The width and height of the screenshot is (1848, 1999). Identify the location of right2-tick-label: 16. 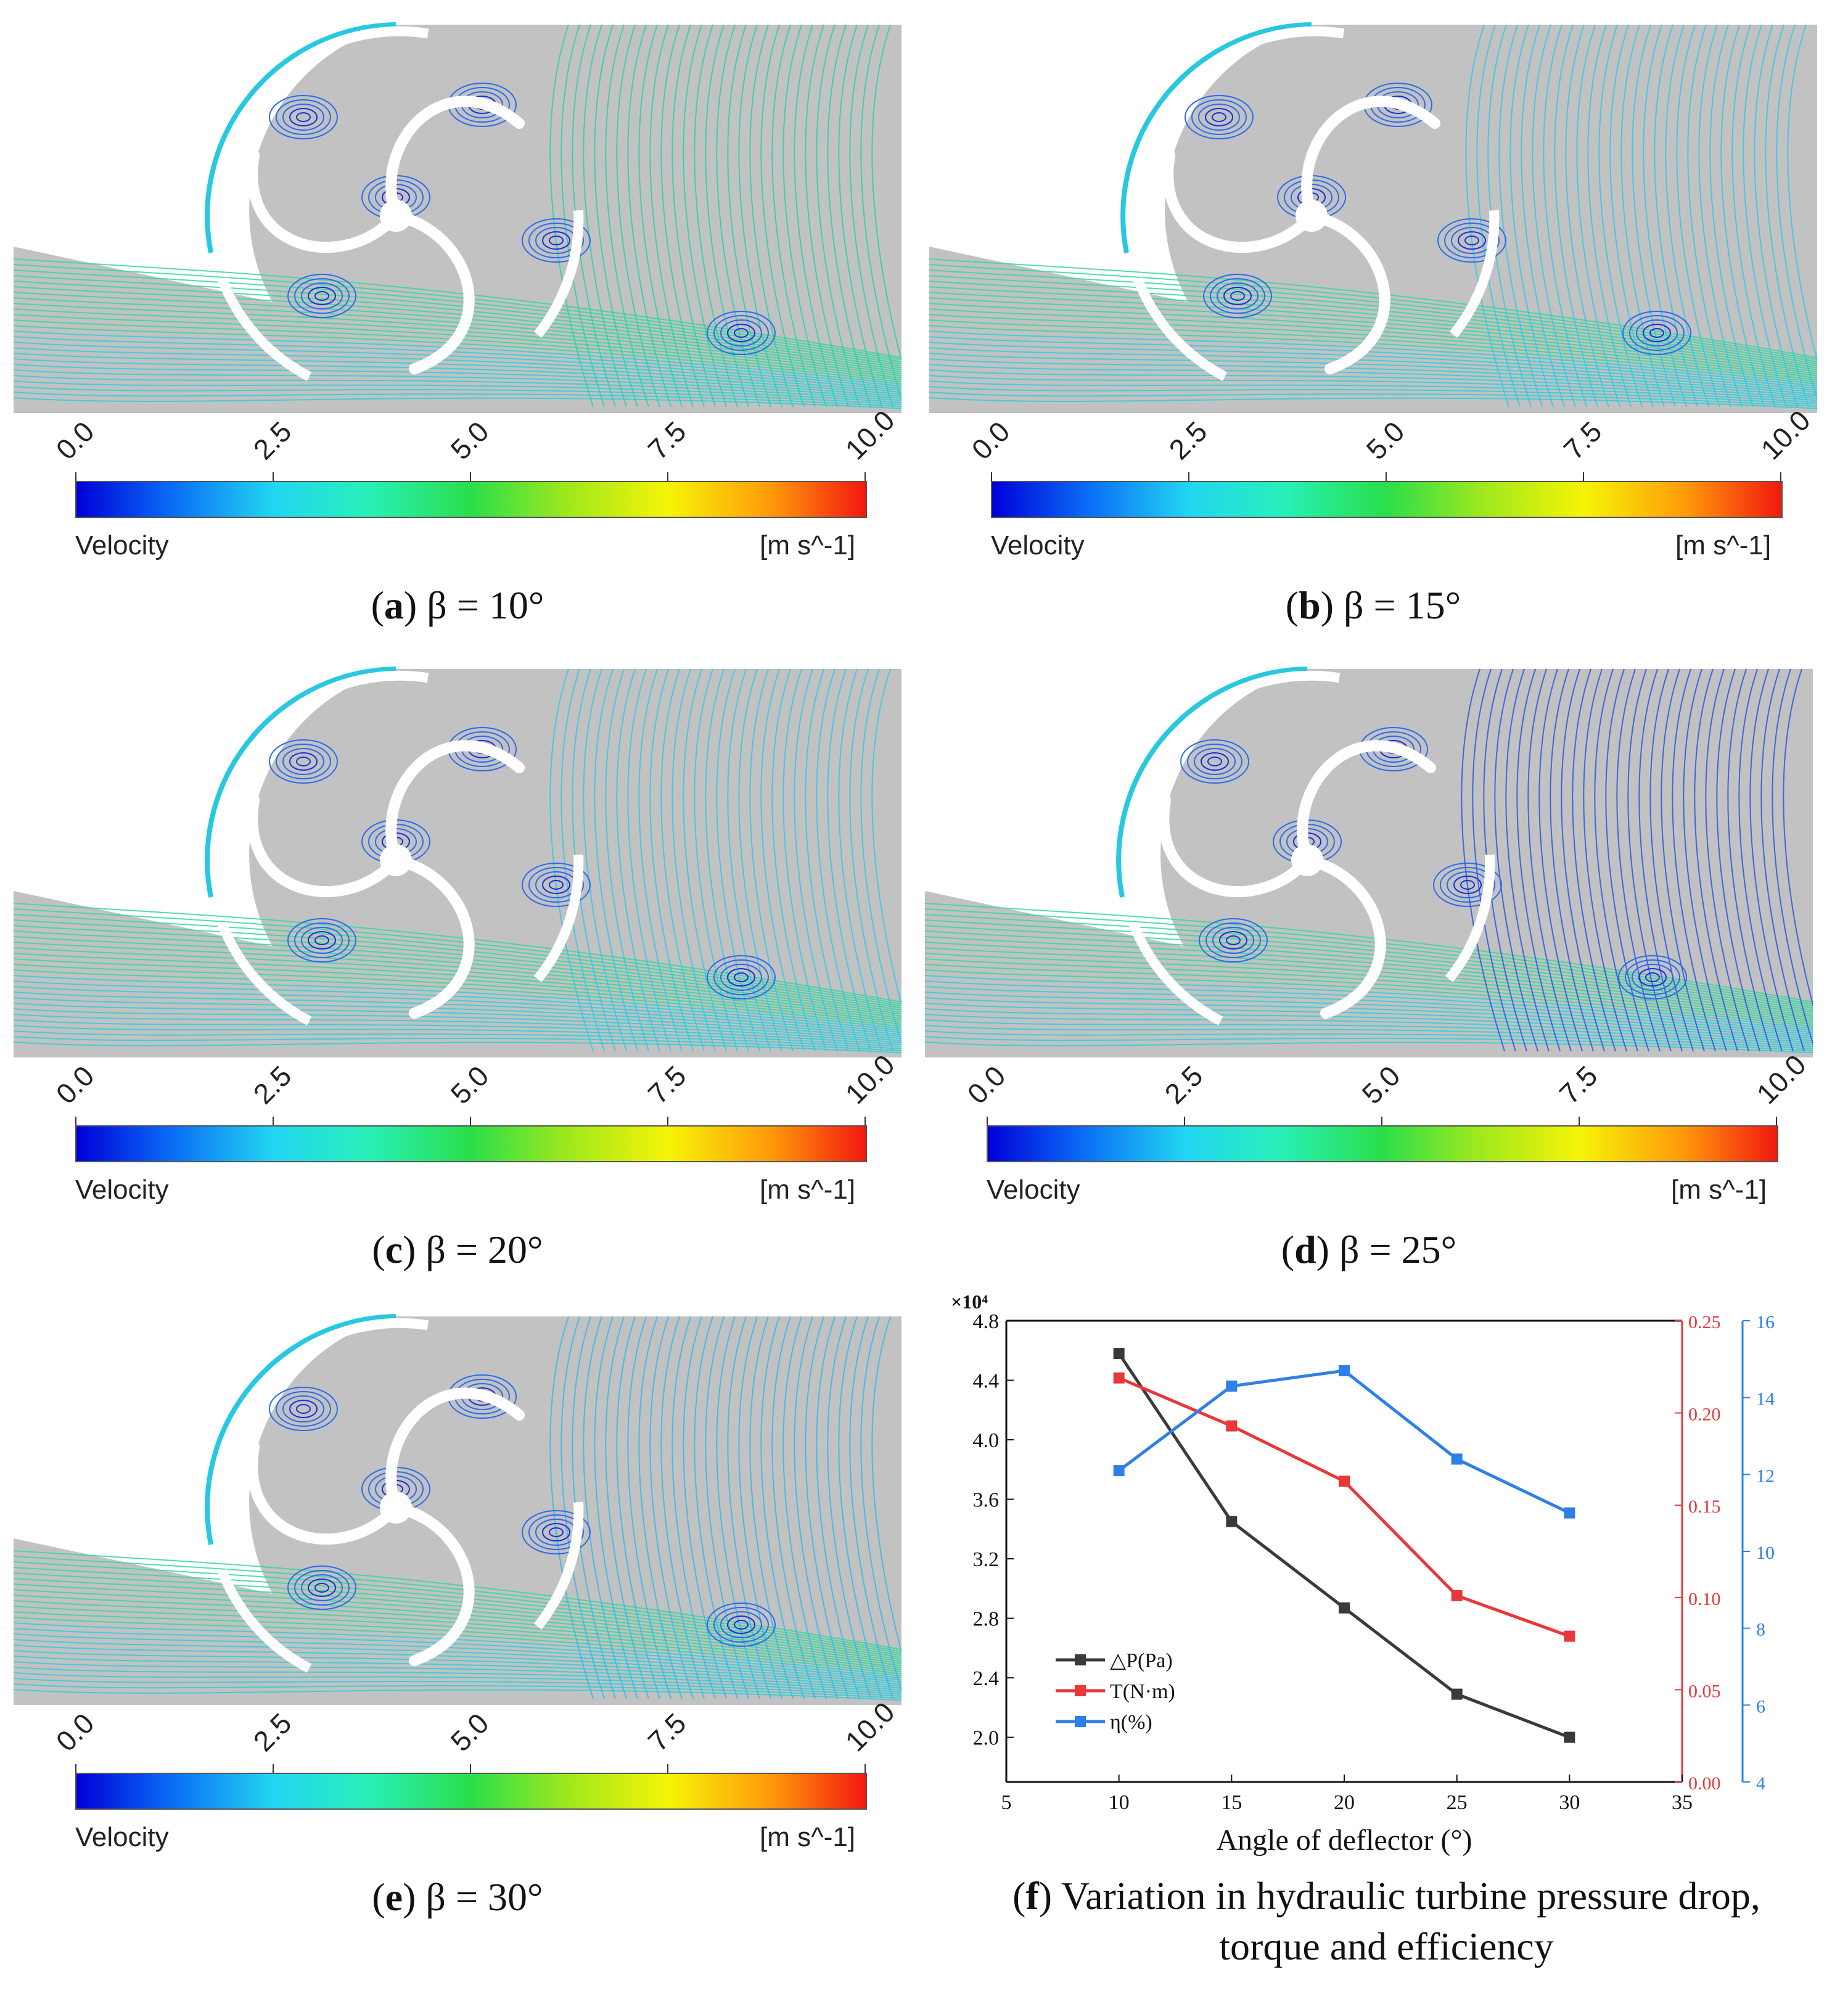
(1765, 1322).